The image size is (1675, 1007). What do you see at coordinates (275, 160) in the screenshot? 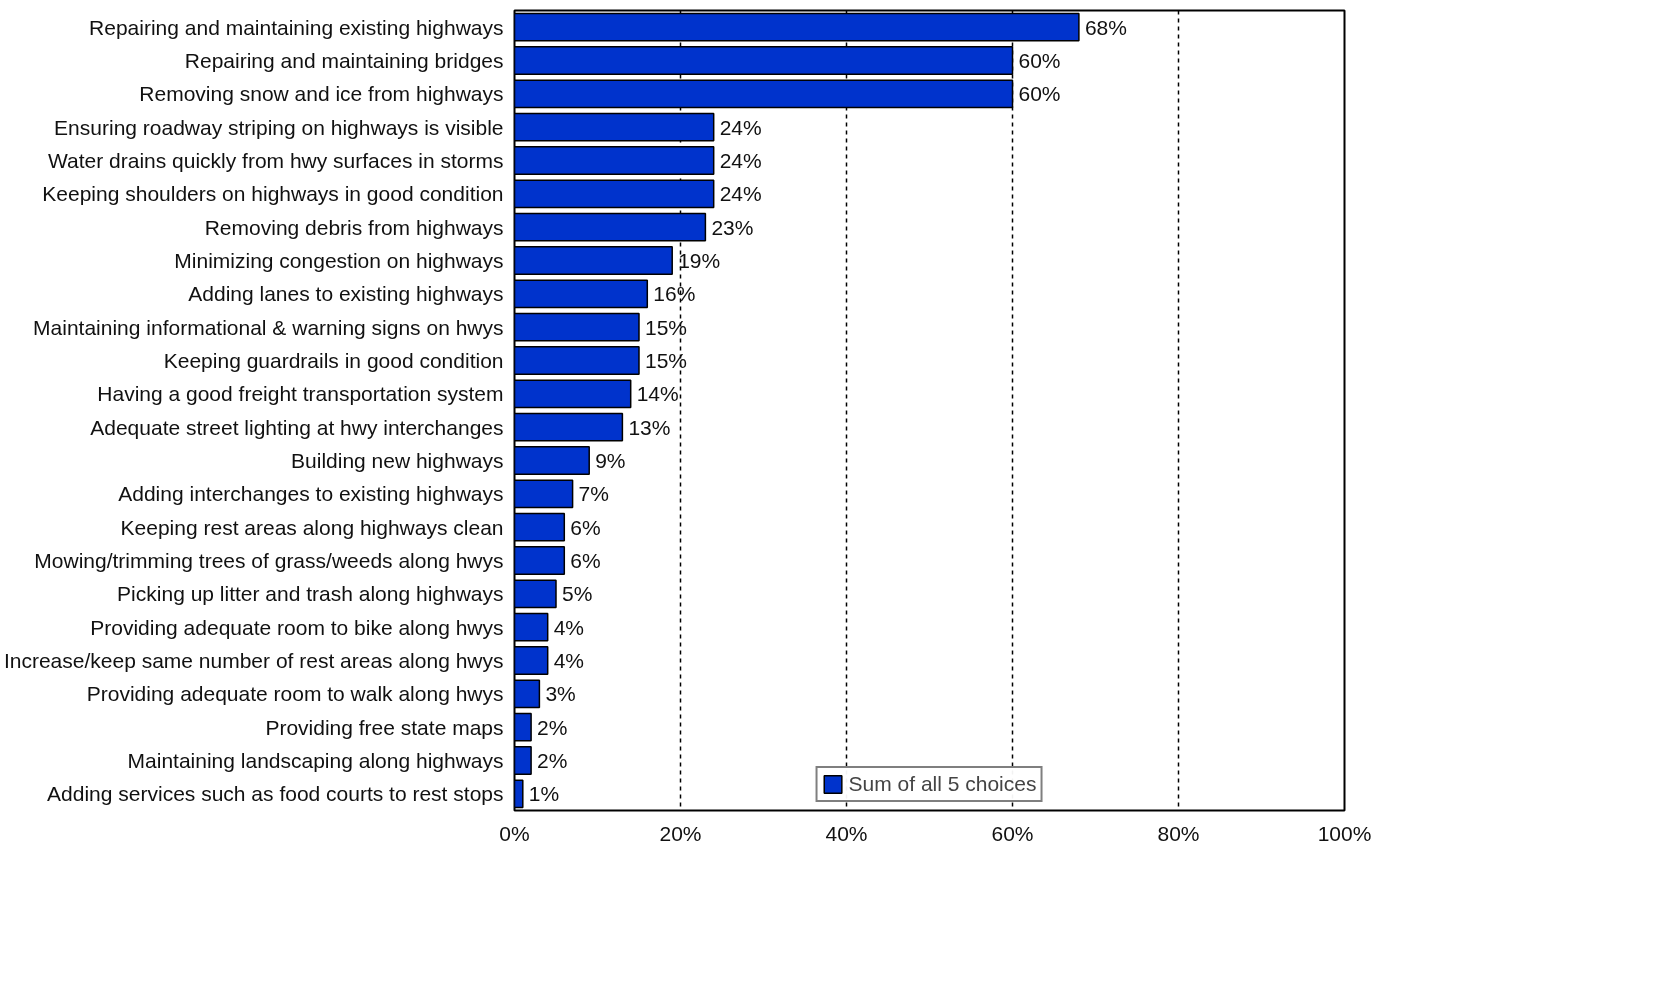
I see `y-tick-label: Water drains quickly from hwy surfaces in storms` at bounding box center [275, 160].